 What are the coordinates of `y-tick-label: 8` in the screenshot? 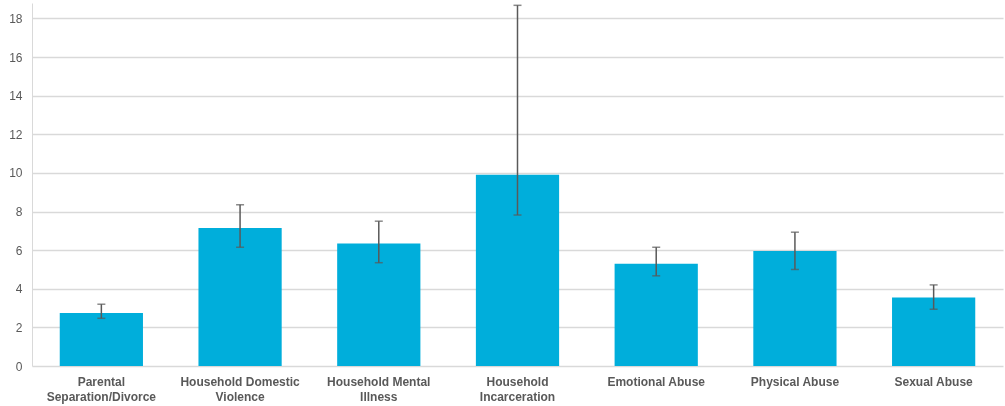 It's located at (19, 212).